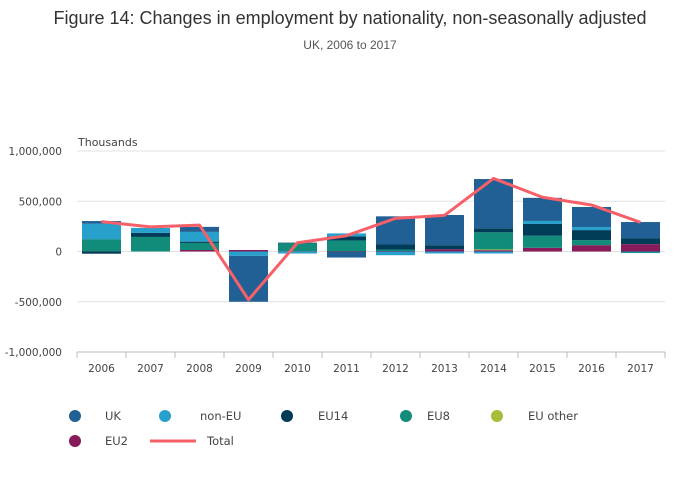 This screenshot has width=700, height=502. What do you see at coordinates (346, 369) in the screenshot?
I see `x-tick-label: 2011` at bounding box center [346, 369].